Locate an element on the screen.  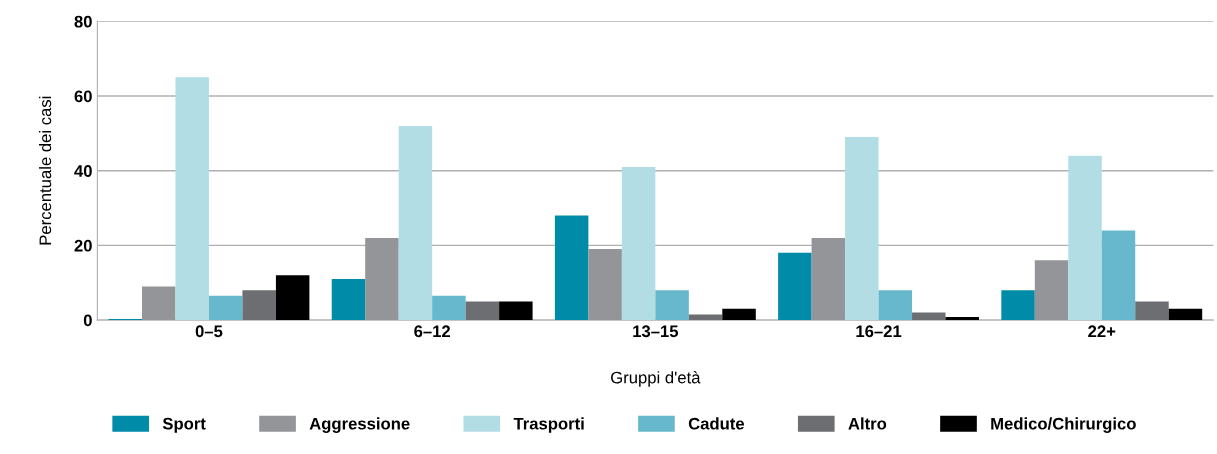
y-axis-title: Percentuale dei casi is located at coordinates (45, 170).